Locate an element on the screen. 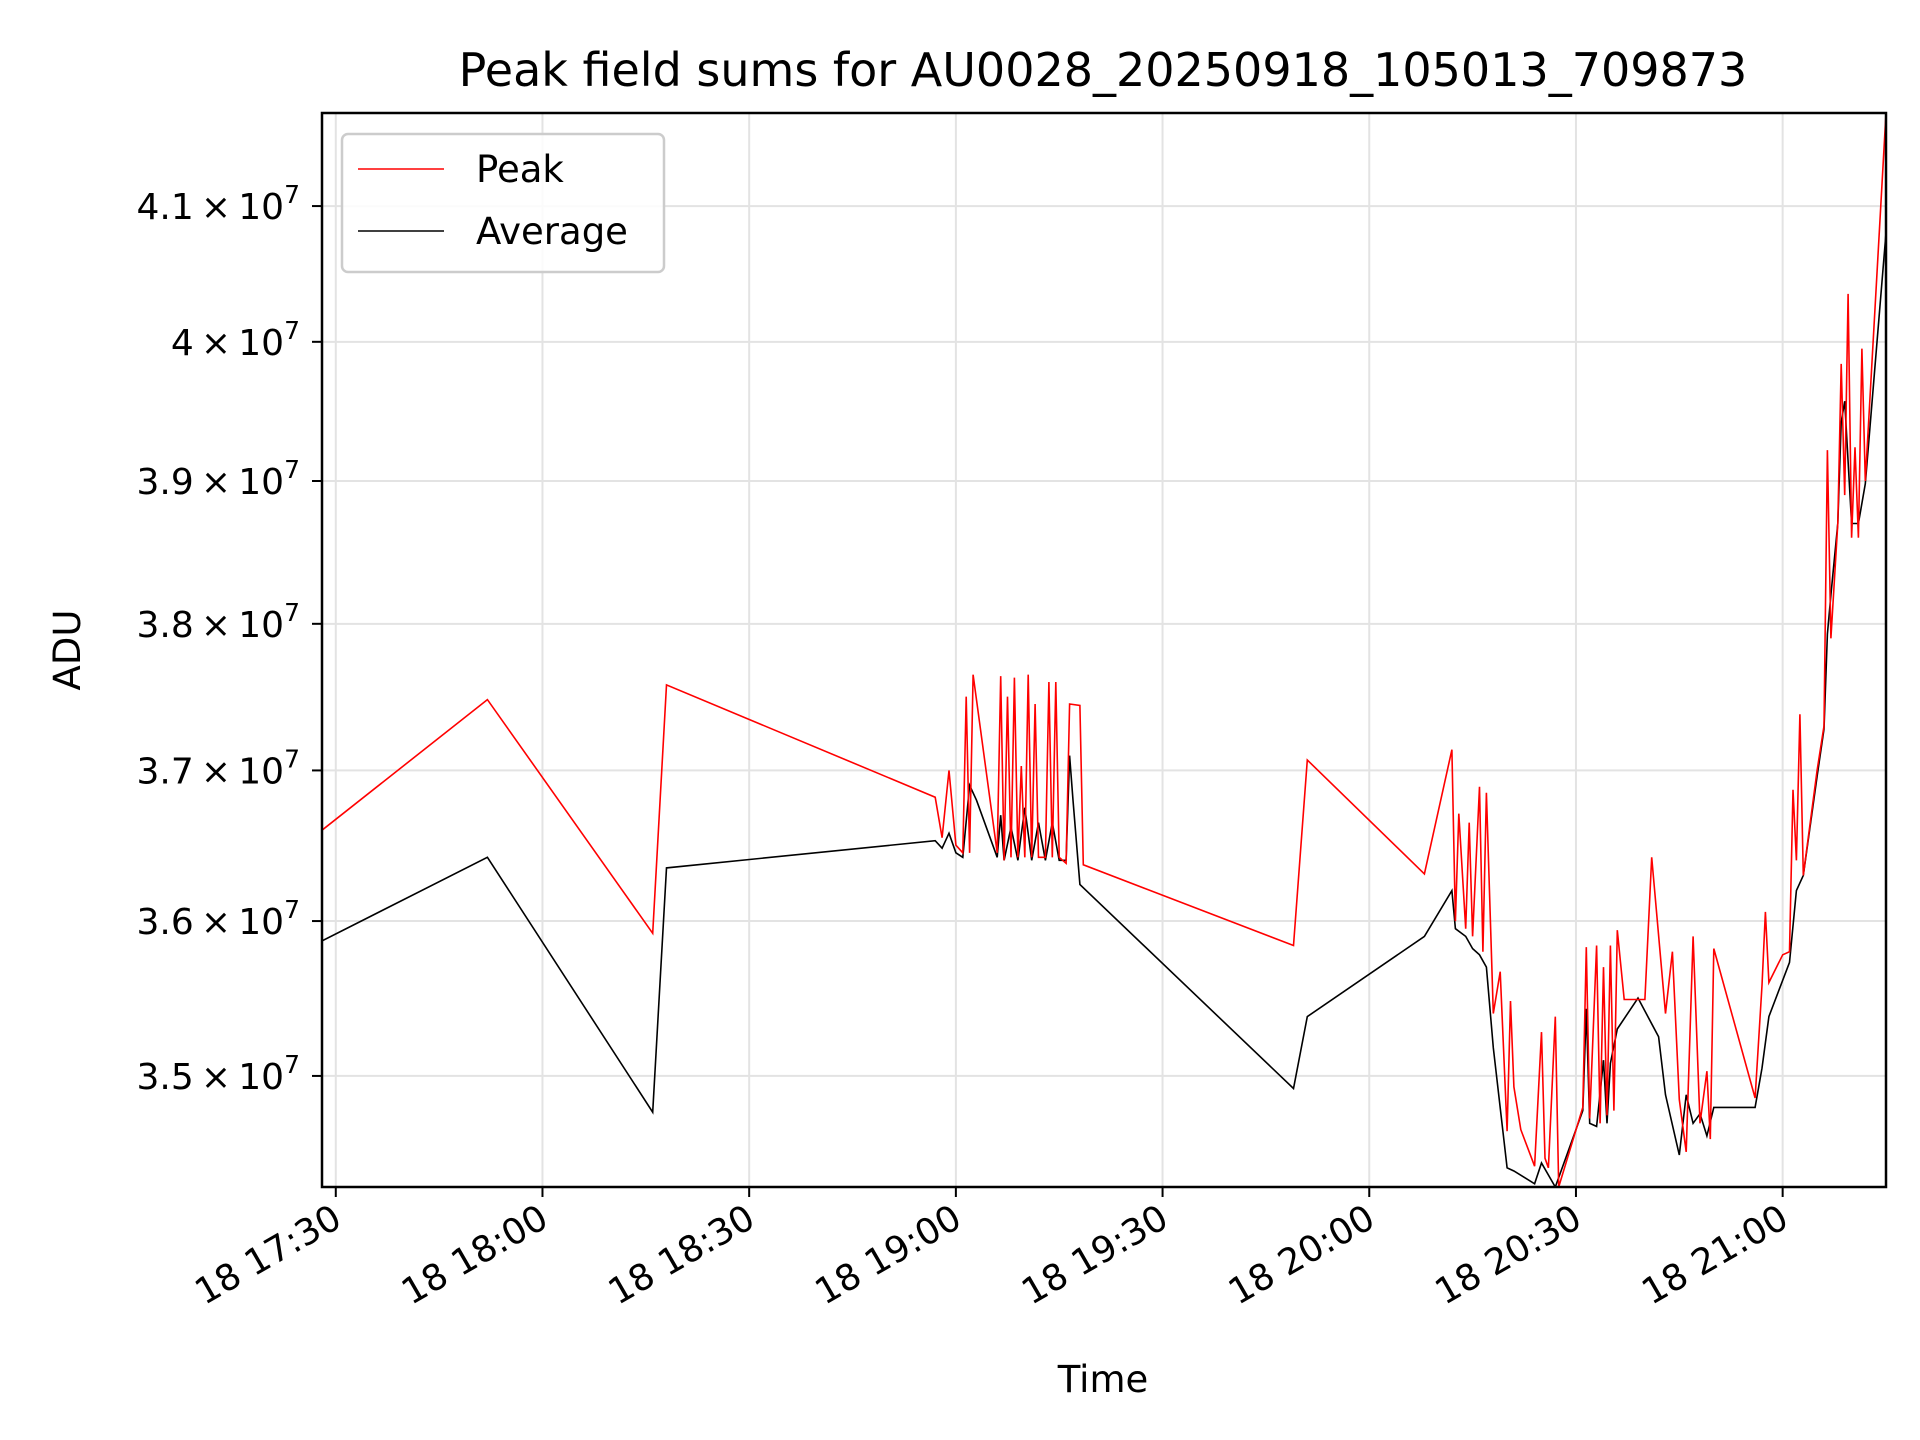 The width and height of the screenshot is (1920, 1440). legend-label-peak: Peak is located at coordinates (520, 169).